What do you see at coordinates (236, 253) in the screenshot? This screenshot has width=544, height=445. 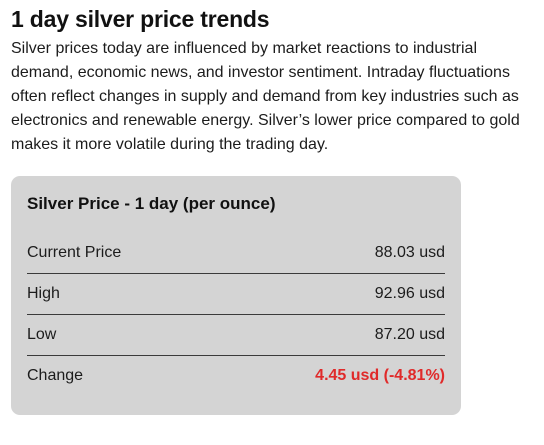 I see `price-row-current: Current Price 88.03 usd` at bounding box center [236, 253].